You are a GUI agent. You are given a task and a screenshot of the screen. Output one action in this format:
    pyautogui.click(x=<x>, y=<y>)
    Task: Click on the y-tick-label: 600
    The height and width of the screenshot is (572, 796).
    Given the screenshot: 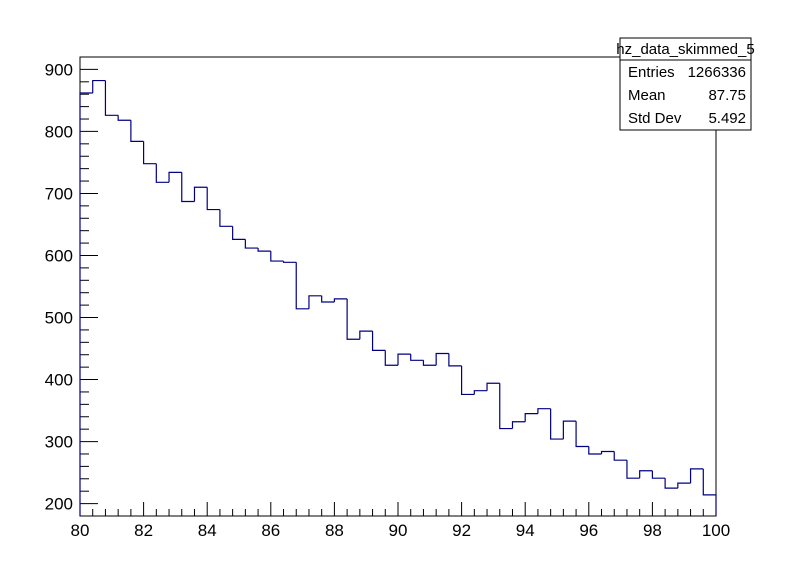 What is the action you would take?
    pyautogui.click(x=59, y=255)
    